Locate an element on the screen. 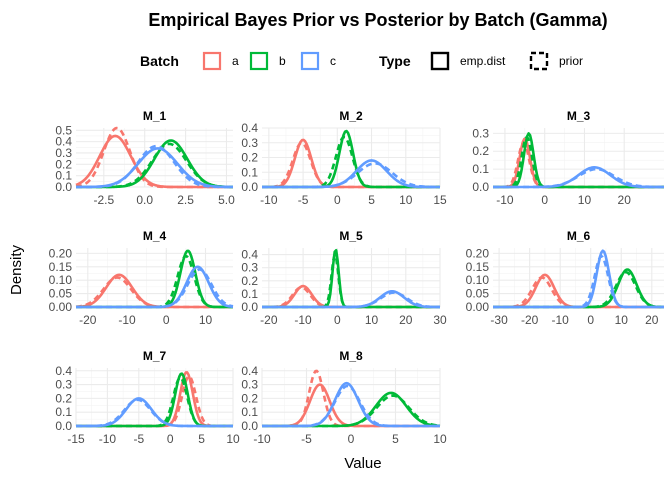  legend-label-batch-a: a is located at coordinates (235, 61).